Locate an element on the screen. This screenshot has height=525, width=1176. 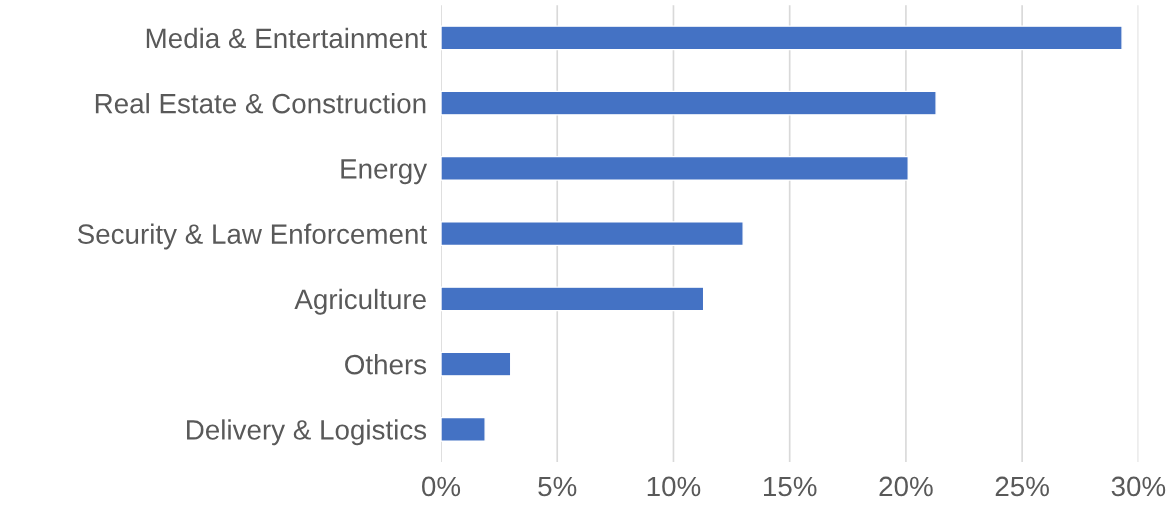
x-tick-label: 15% is located at coordinates (790, 486).